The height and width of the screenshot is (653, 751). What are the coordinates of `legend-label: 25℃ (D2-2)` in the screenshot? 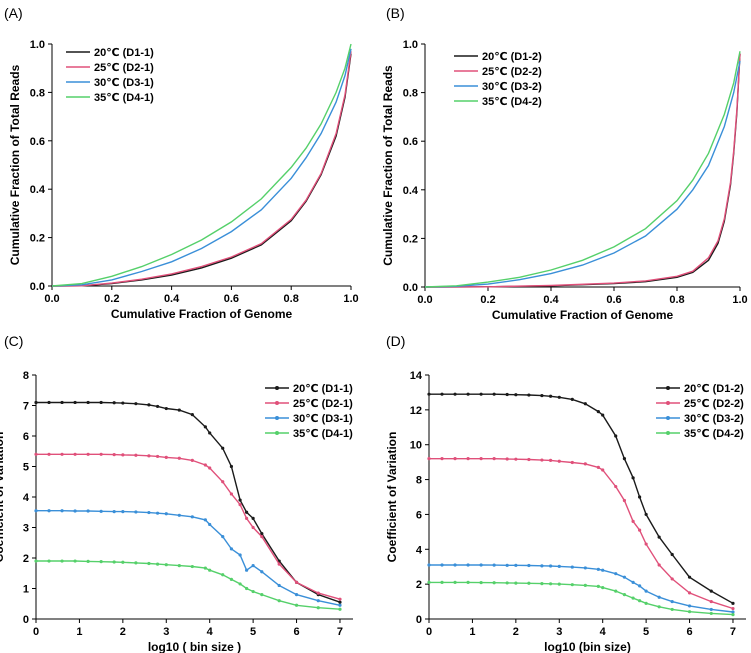 It's located at (512, 72).